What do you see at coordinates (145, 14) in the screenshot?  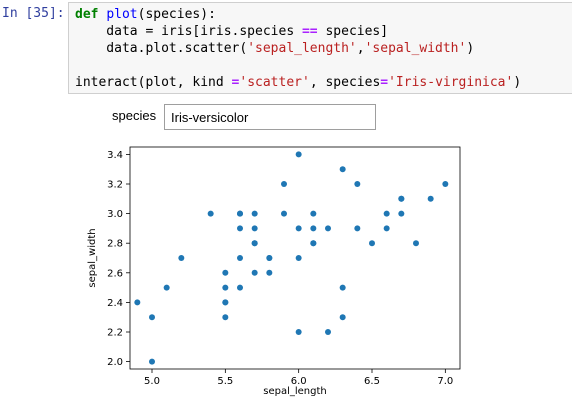 I see `code-line-1: def plot(species):` at bounding box center [145, 14].